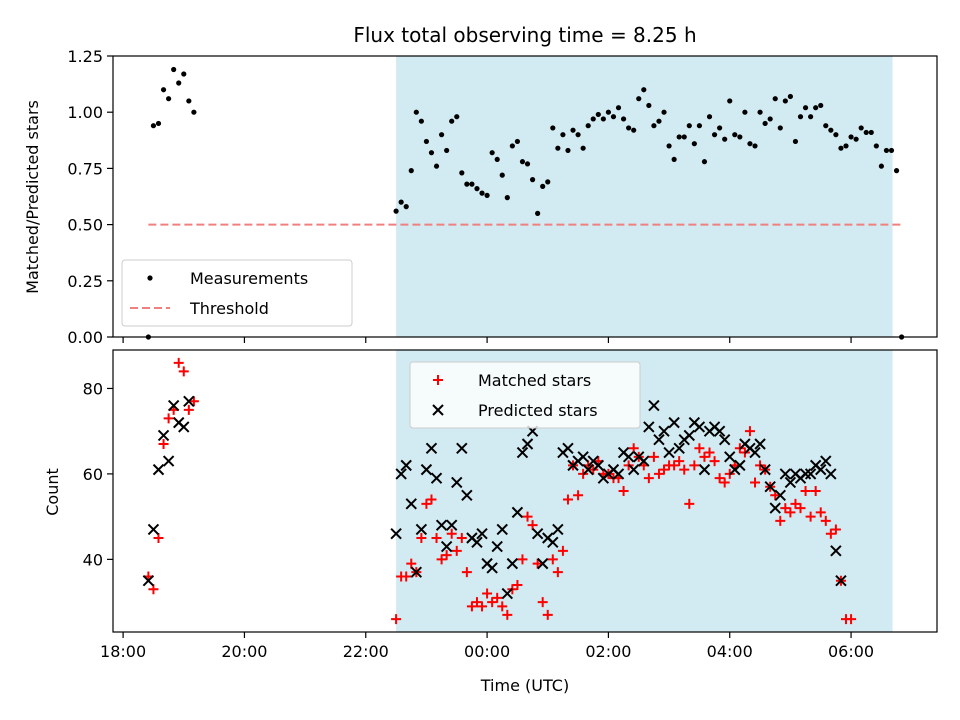 The image size is (960, 720). I want to click on legend-label: Threshold, so click(229, 308).